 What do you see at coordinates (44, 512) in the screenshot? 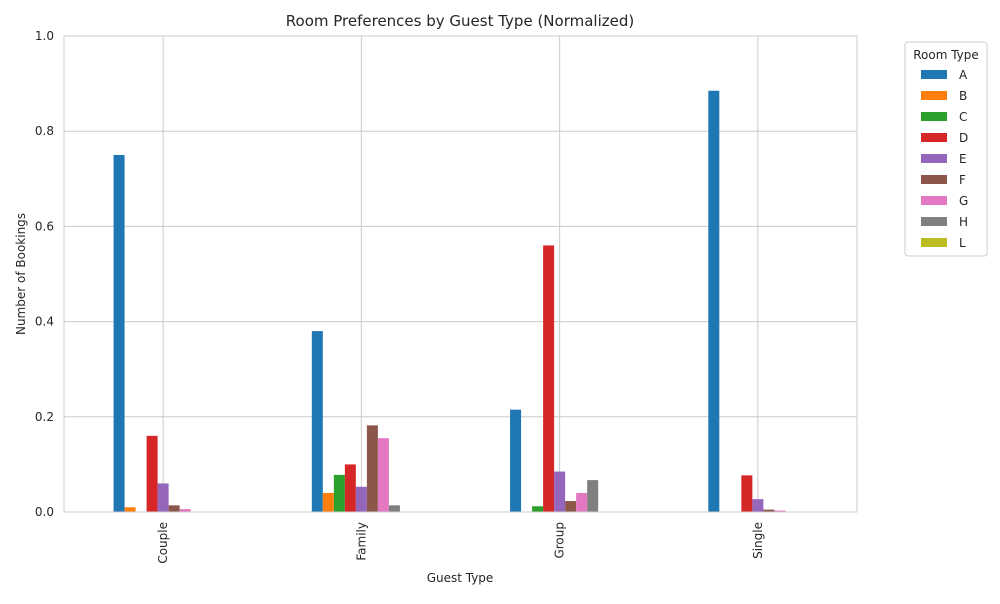
I see `y-tick-label: 0.0` at bounding box center [44, 512].